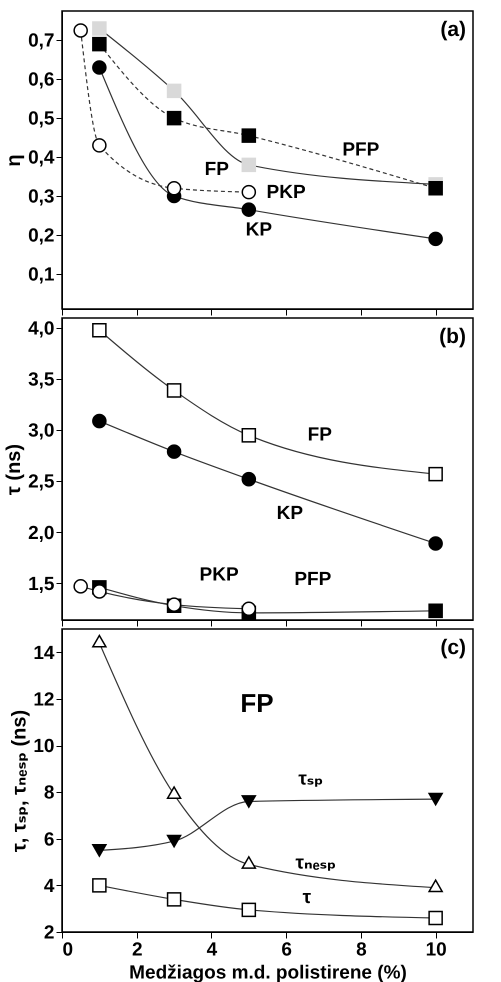 The width and height of the screenshot is (501, 982). Describe the element at coordinates (43, 747) in the screenshot. I see `y-tick-label: 10` at that location.